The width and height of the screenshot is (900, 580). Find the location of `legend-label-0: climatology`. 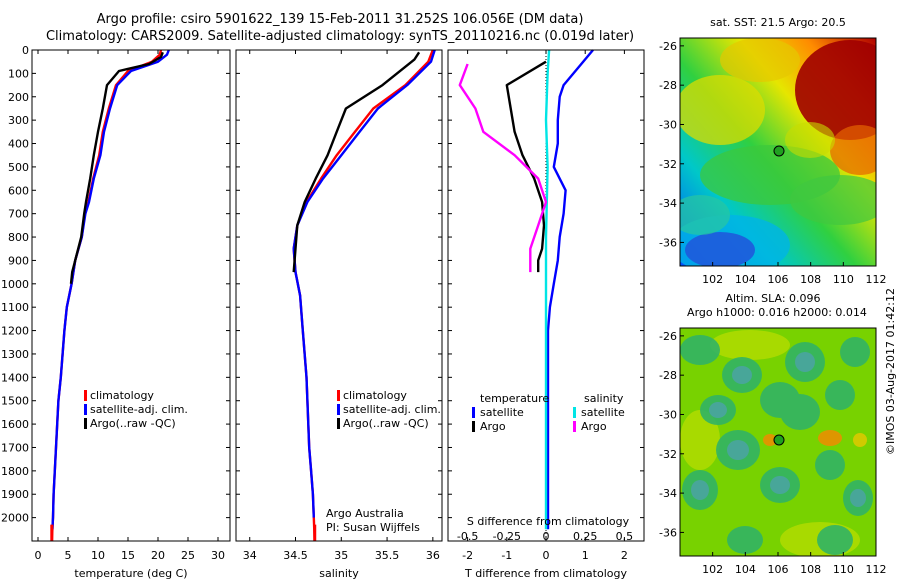

legend-label-0: climatology is located at coordinates (375, 395).